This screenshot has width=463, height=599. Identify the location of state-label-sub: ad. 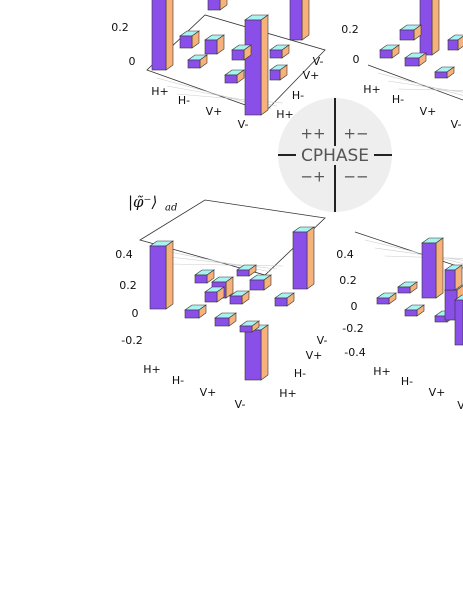
(171, 208).